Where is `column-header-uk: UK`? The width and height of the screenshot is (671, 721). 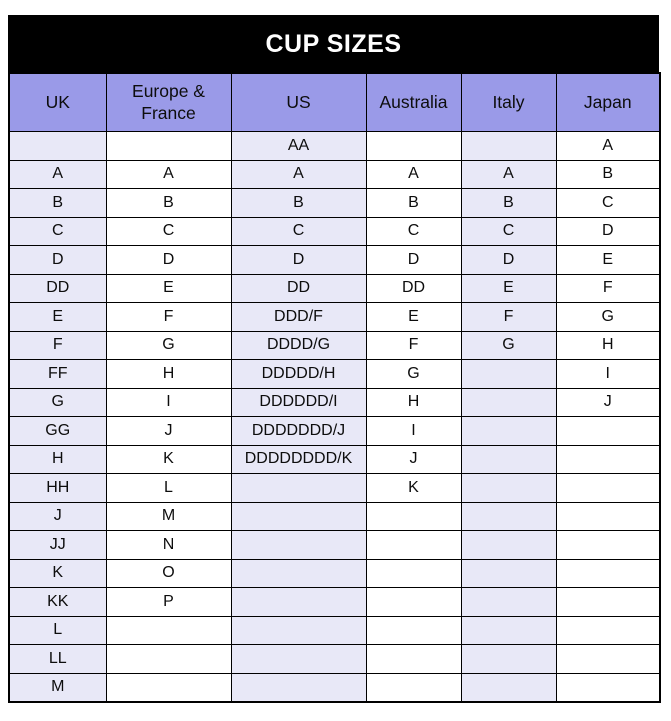 column-header-uk: UK is located at coordinates (57, 102).